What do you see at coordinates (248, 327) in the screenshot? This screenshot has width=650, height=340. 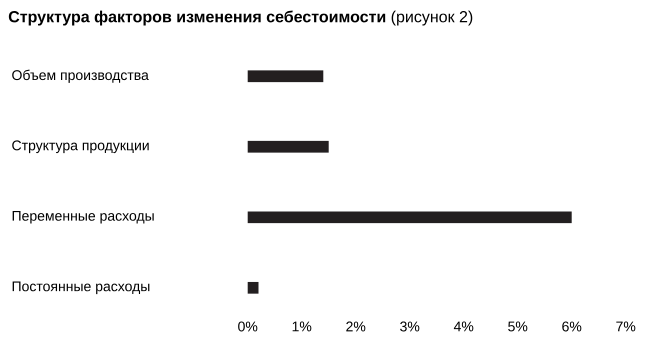 I see `x-tick-label: 0%` at bounding box center [248, 327].